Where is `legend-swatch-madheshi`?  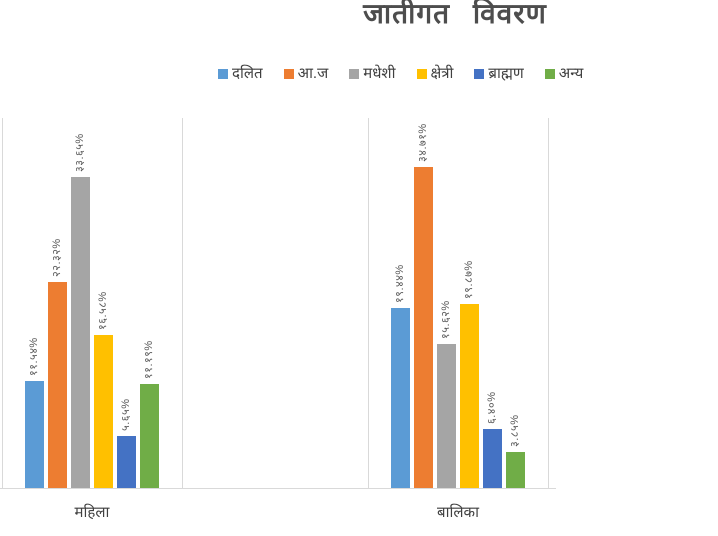 legend-swatch-madheshi is located at coordinates (354, 73).